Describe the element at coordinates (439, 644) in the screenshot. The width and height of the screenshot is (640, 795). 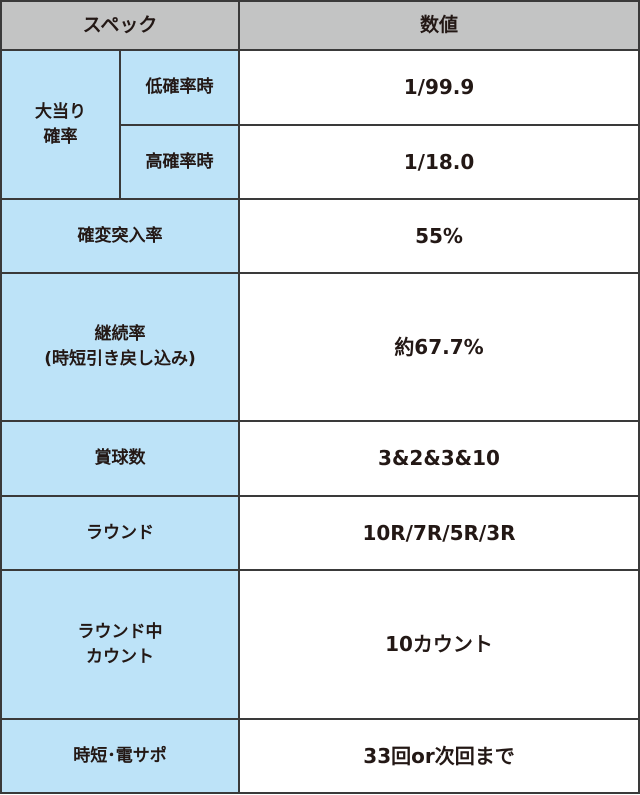
I see `round-count-value: 10カウント` at that location.